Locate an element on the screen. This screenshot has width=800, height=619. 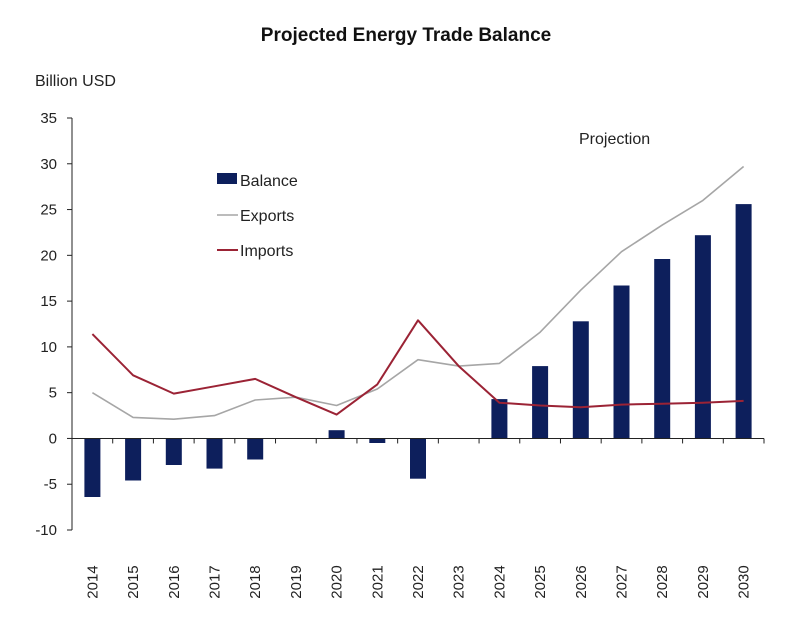
y-tick-label: 0 is located at coordinates (53, 438).